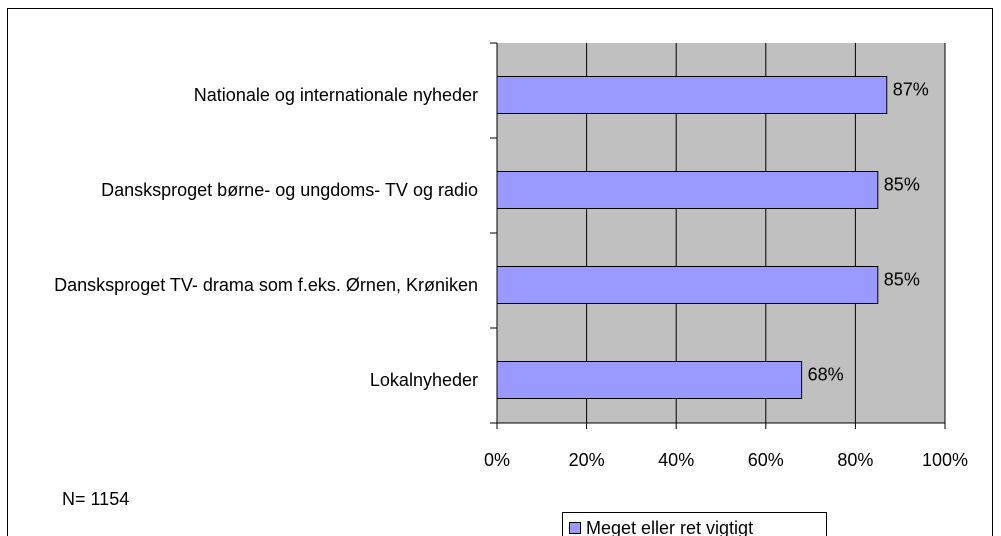 The image size is (1001, 536). Describe the element at coordinates (497, 460) in the screenshot. I see `x-tick-label: 0%` at that location.